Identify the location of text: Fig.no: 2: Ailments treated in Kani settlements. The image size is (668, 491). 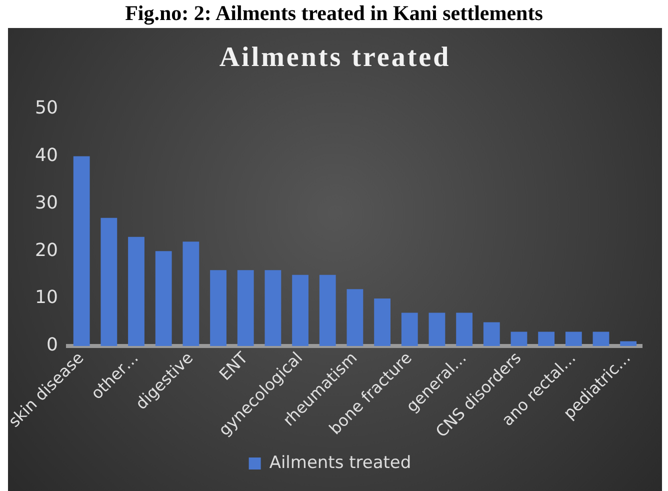
(334, 13).